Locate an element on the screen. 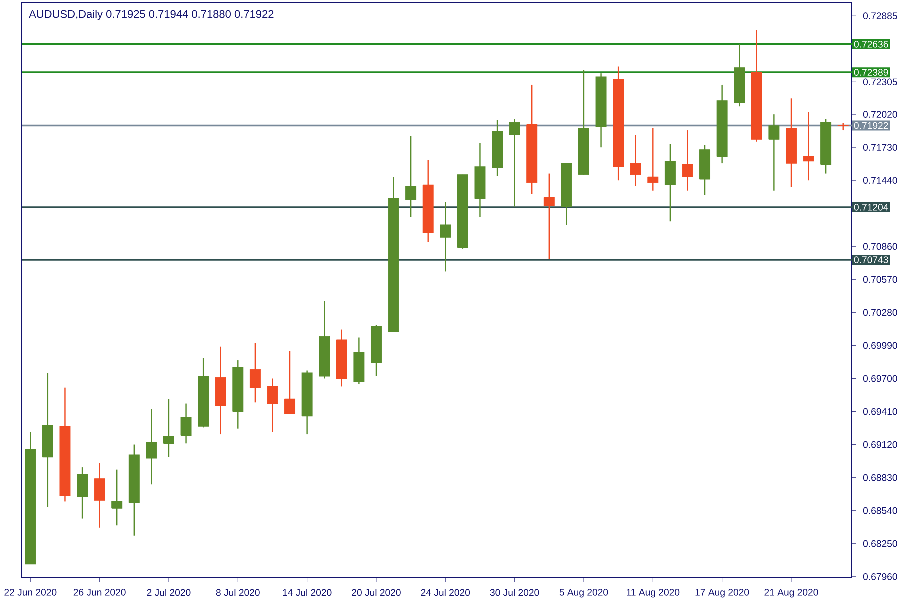  y-tick-label: 0.72885 is located at coordinates (880, 16).